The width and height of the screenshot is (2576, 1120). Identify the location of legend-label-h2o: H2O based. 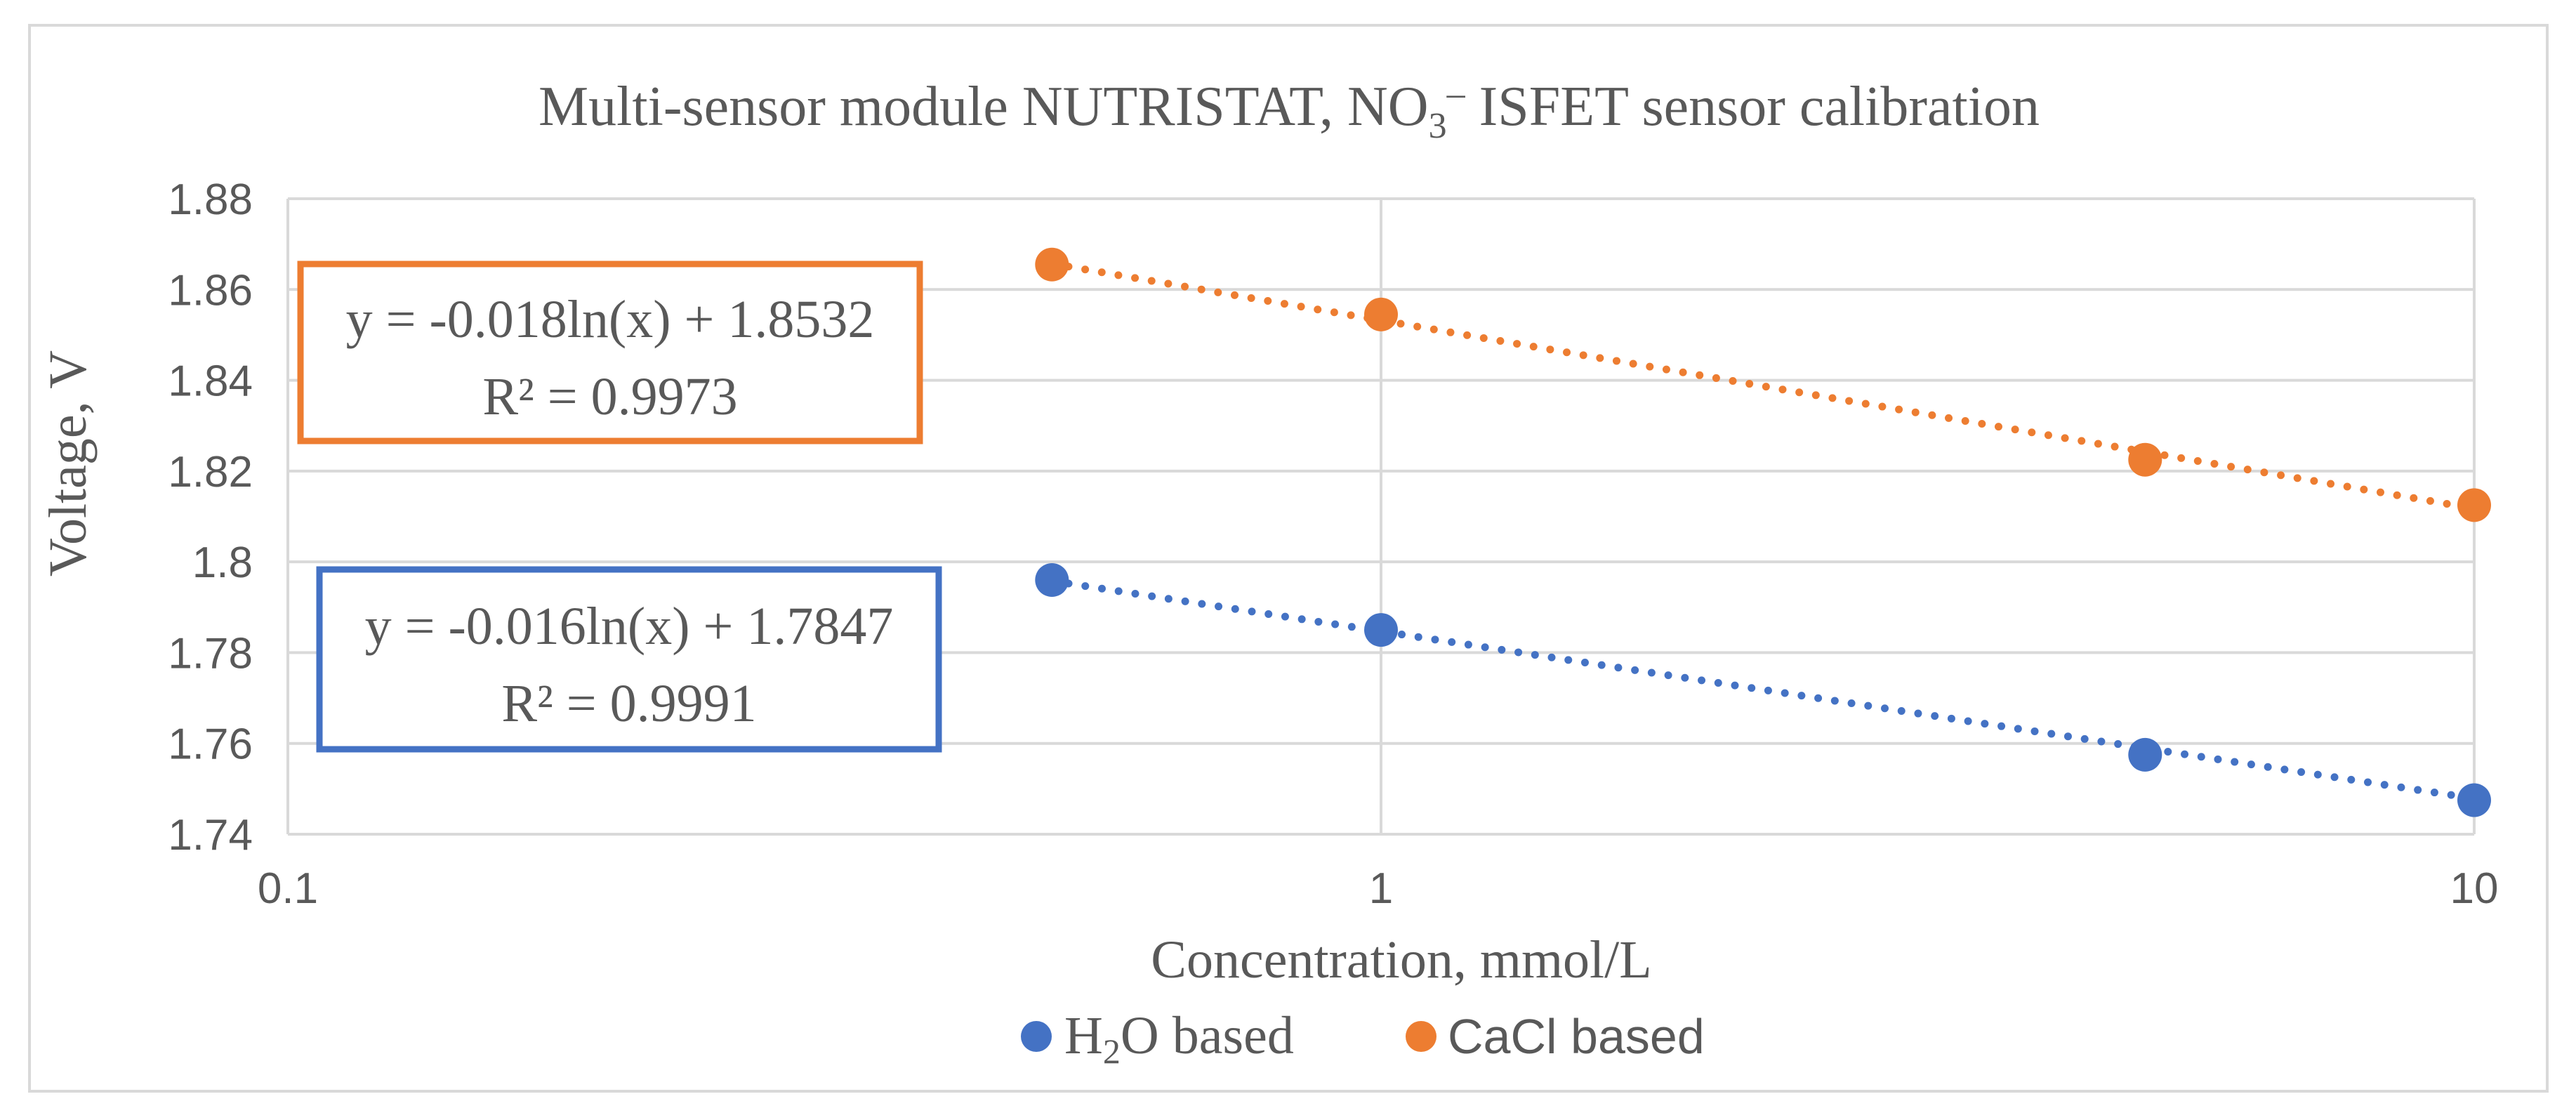
(1179, 1038).